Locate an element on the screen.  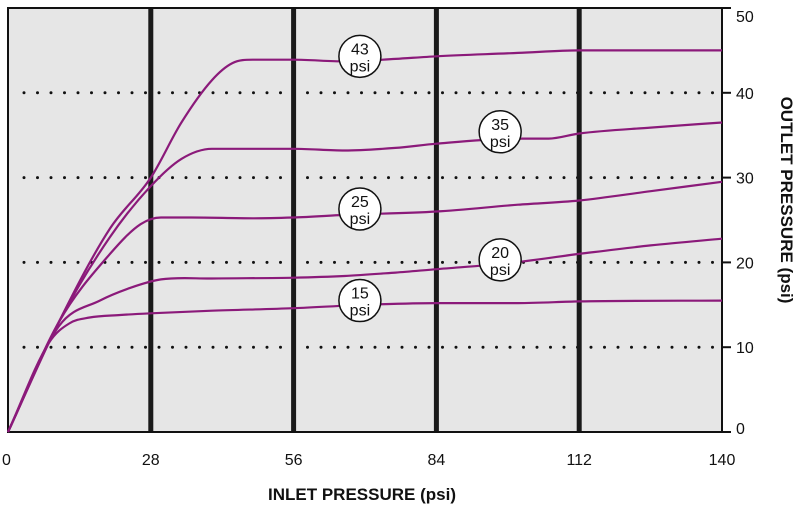
label-number: 25 is located at coordinates (360, 202).